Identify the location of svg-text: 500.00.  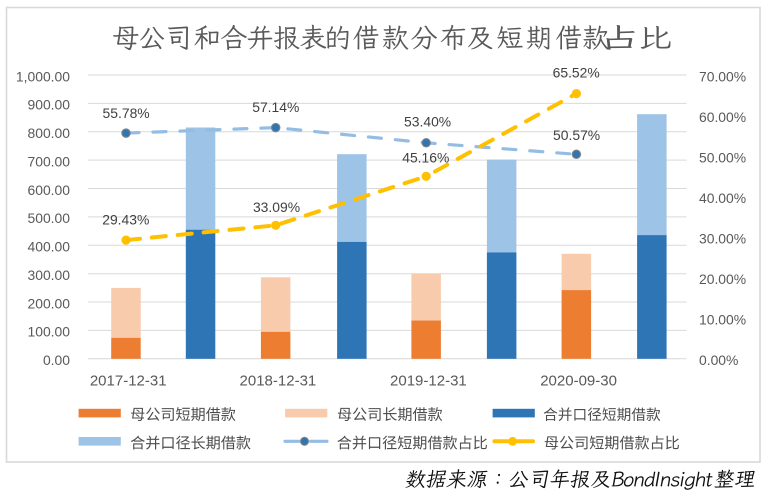
(49, 218).